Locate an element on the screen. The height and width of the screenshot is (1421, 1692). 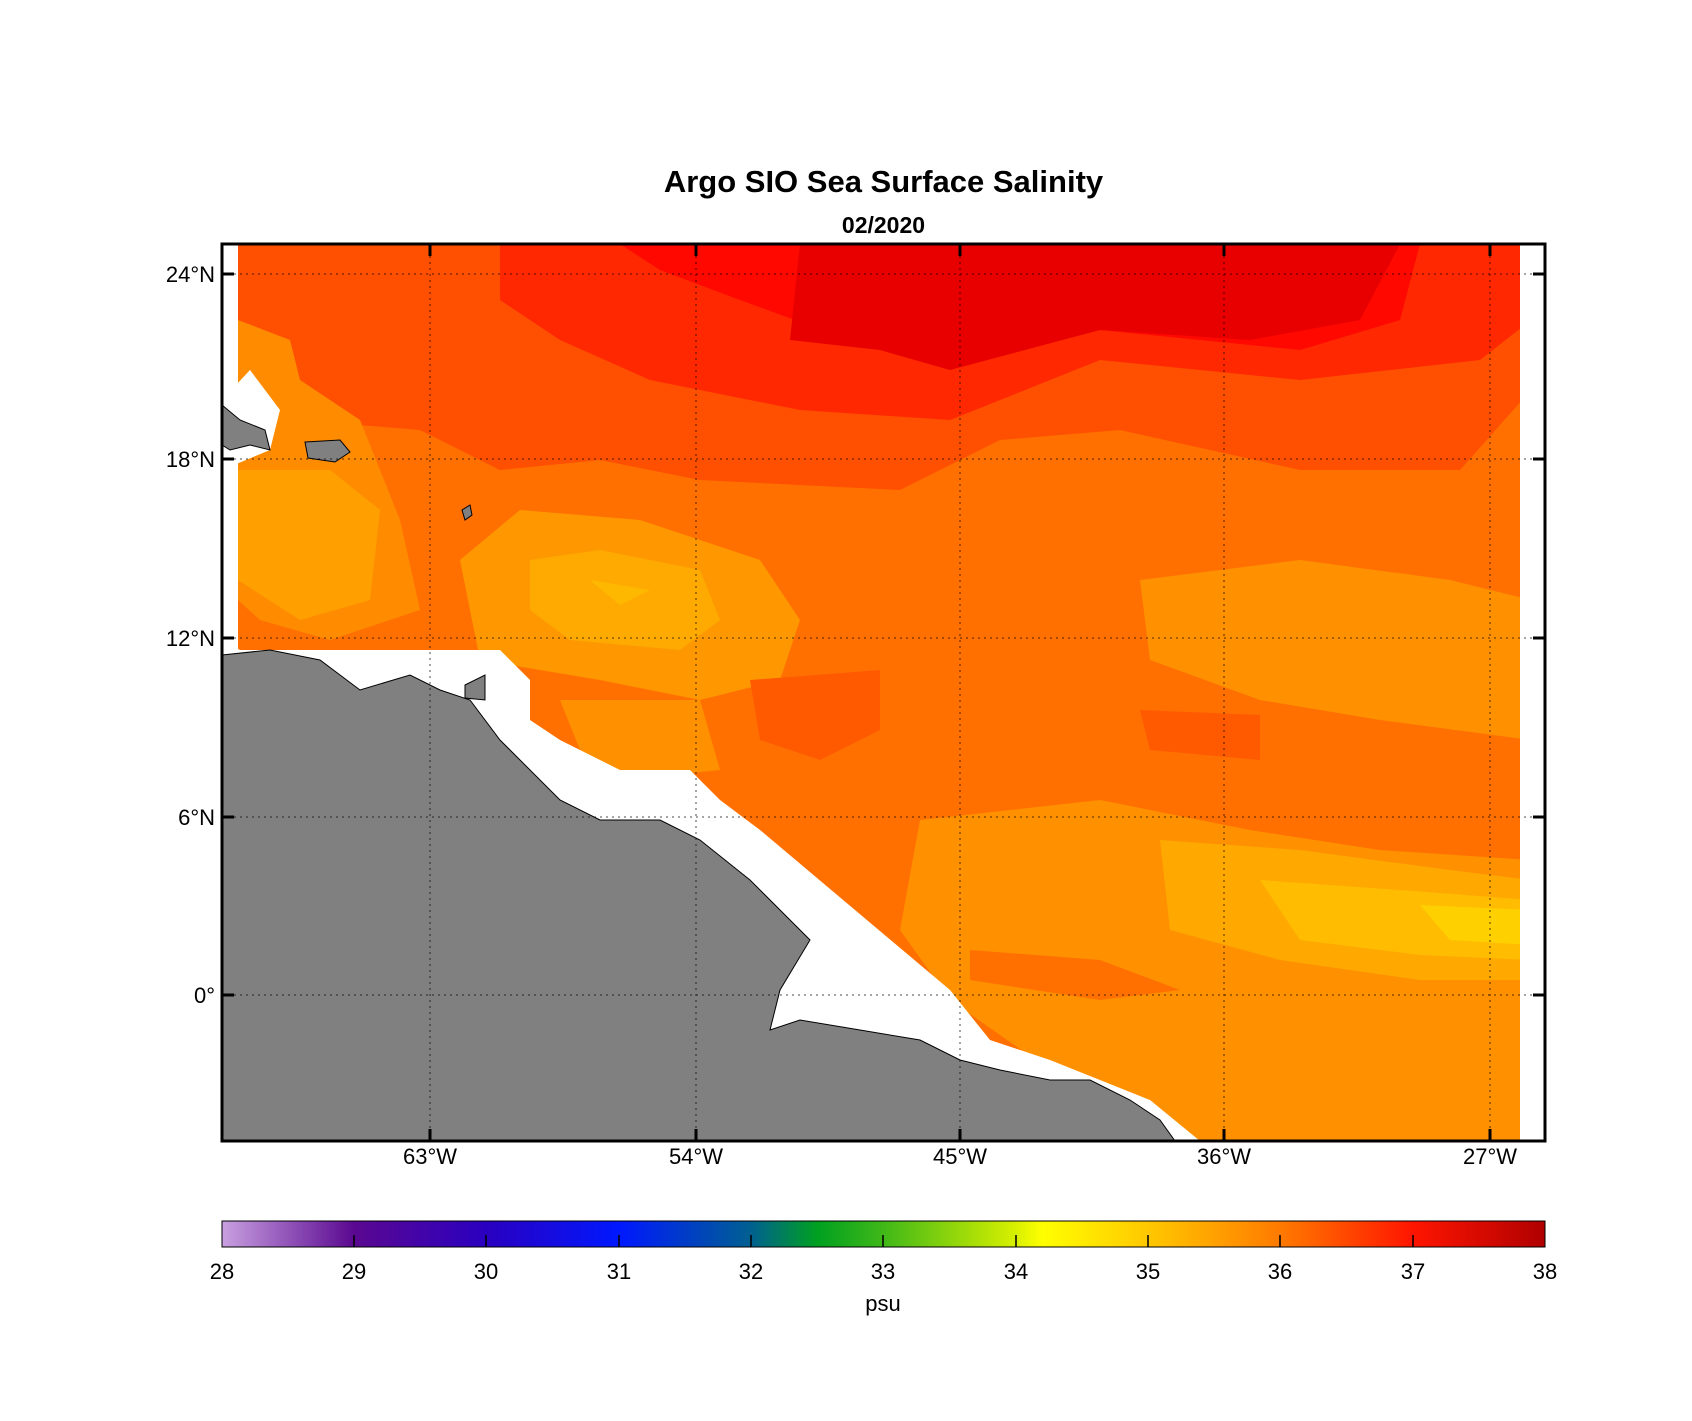
colorbar-tick-label: 33 is located at coordinates (883, 1271).